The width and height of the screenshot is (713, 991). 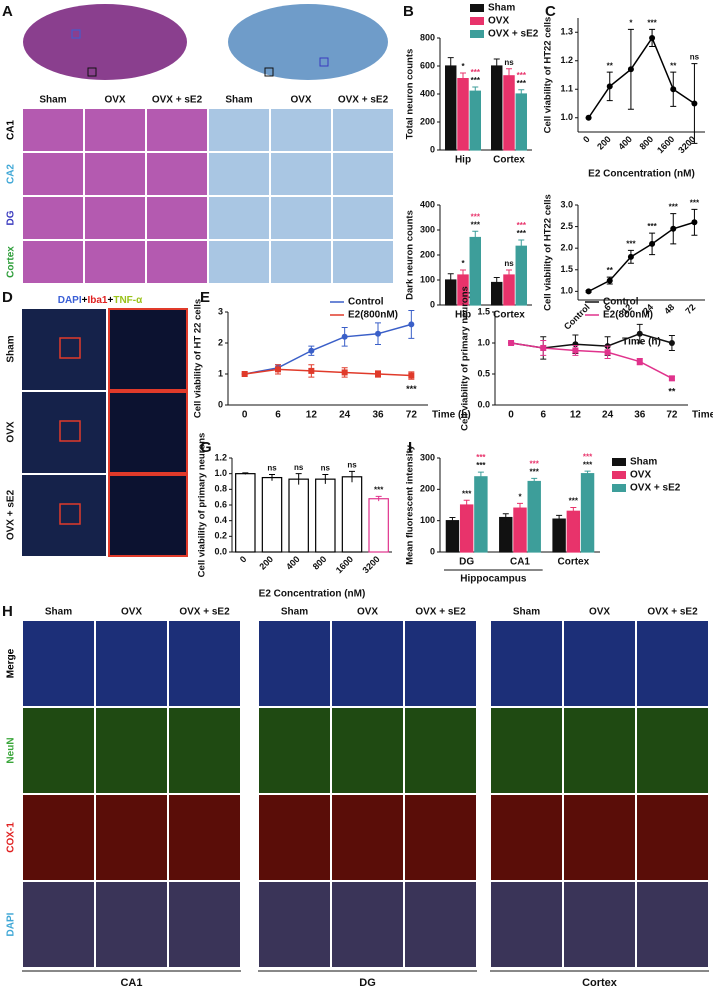 I want to click on row-label: OVX, so click(x=11, y=431).